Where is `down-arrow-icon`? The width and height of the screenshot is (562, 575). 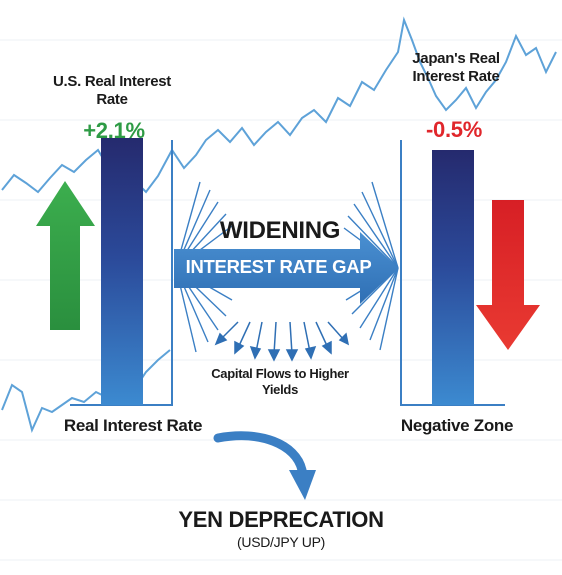
down-arrow-icon is located at coordinates (508, 275).